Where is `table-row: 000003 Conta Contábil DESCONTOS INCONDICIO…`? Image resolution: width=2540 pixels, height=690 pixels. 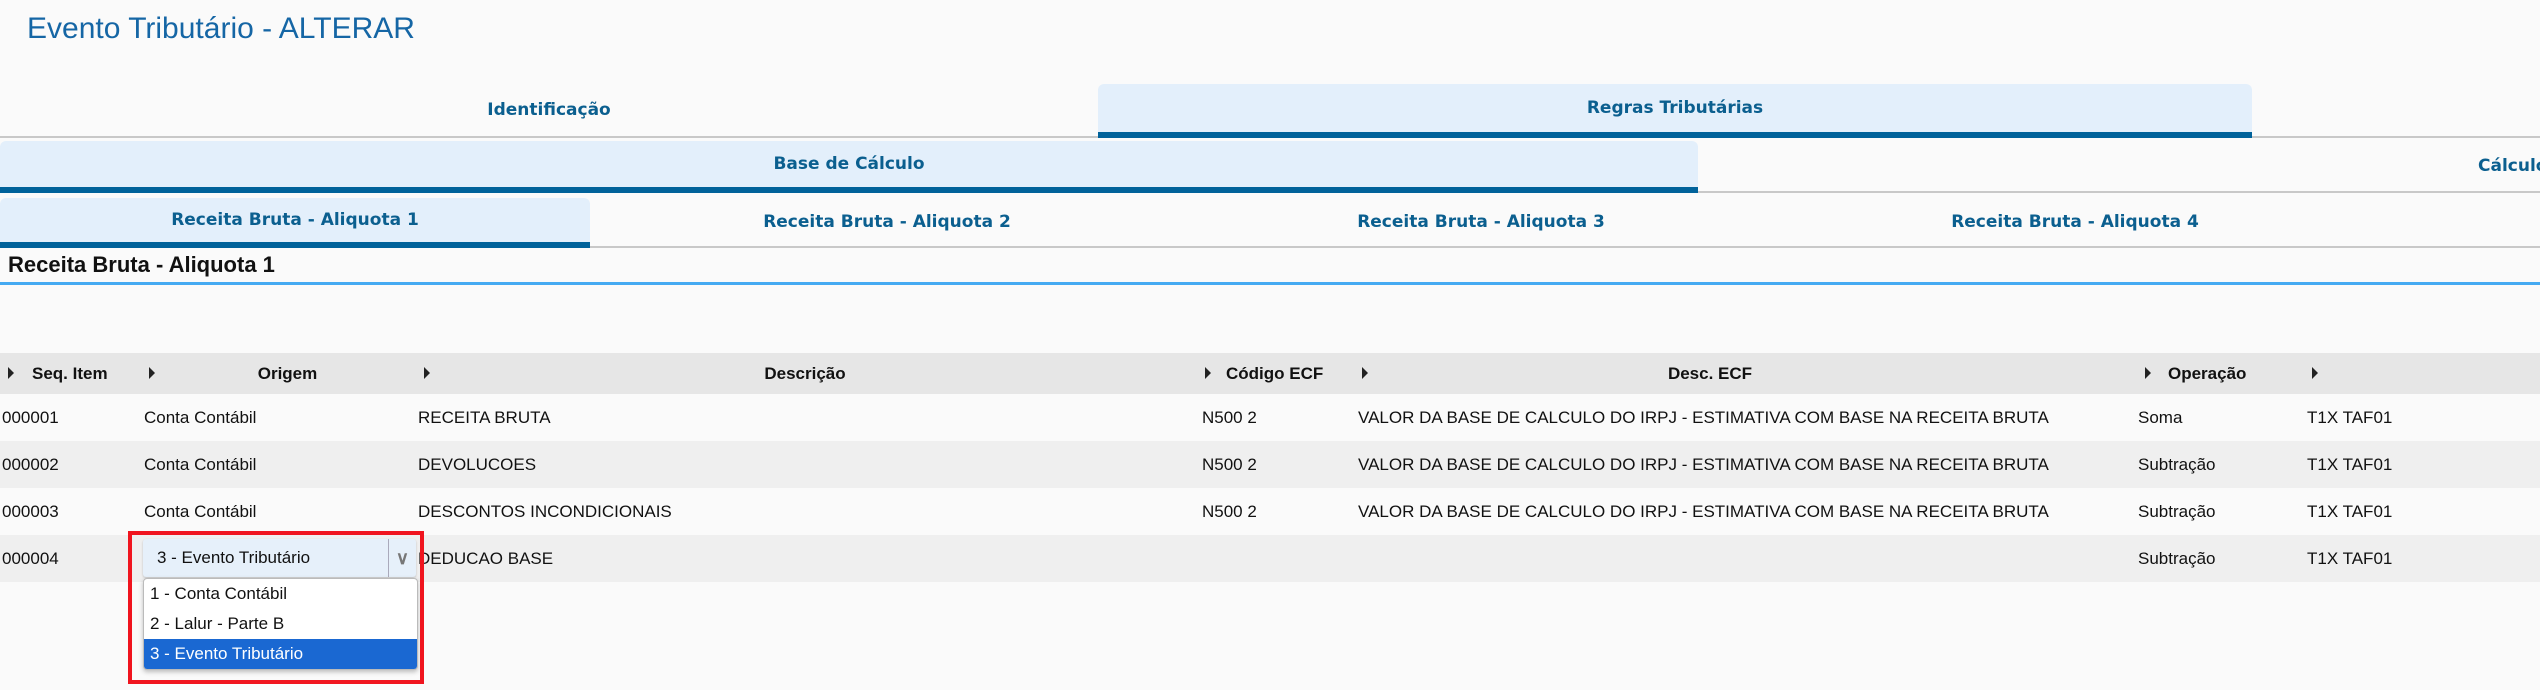
table-row: 000003 Conta Contábil DESCONTOS INCONDICIO… is located at coordinates (1270, 511).